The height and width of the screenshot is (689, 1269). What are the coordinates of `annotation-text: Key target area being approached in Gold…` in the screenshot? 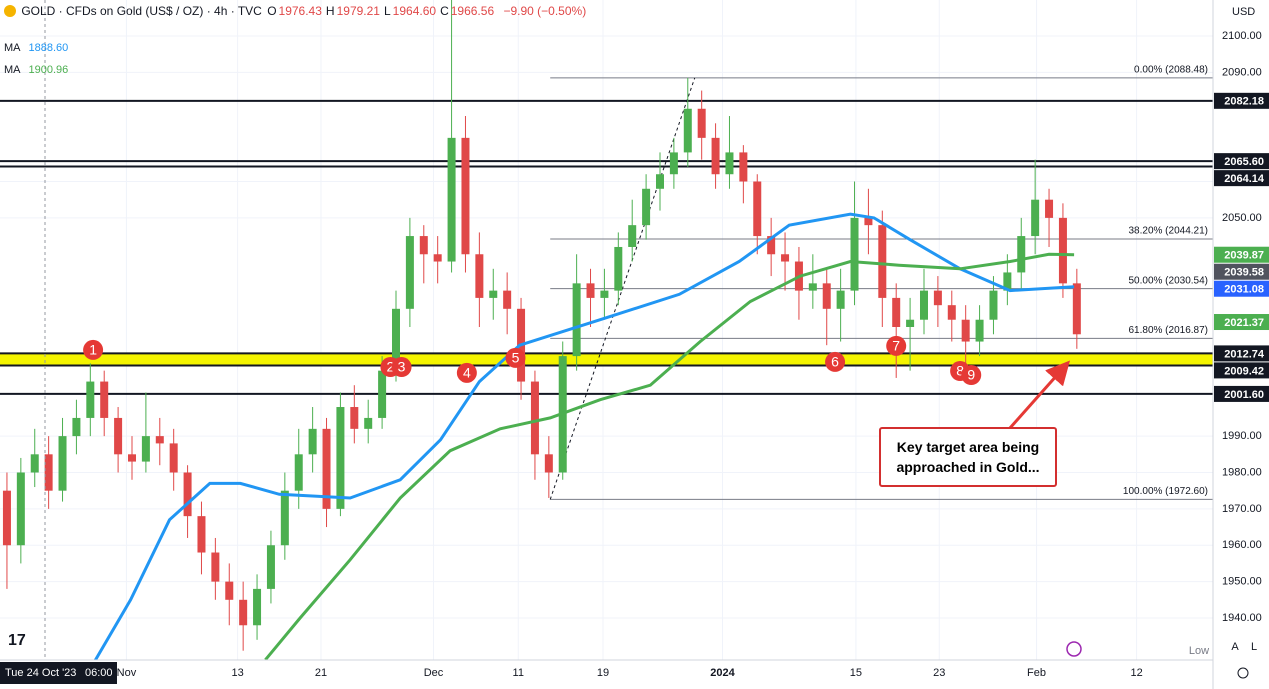 It's located at (968, 457).